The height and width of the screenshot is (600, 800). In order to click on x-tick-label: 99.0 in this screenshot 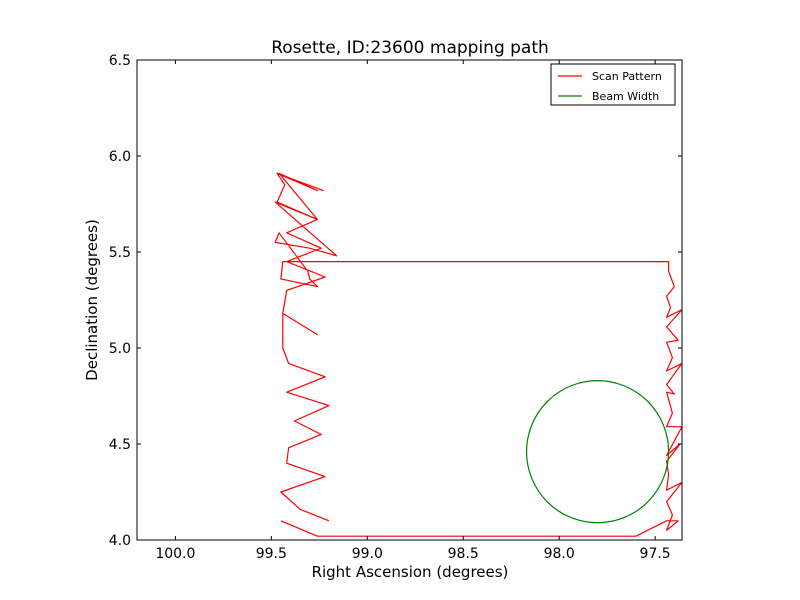, I will do `click(367, 554)`.